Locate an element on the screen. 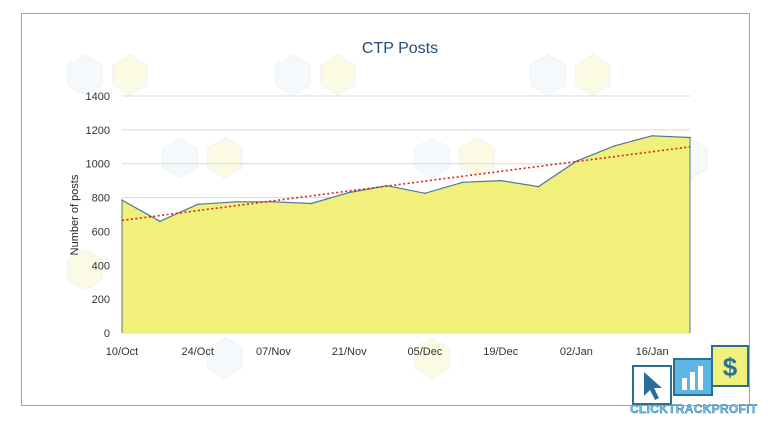 This screenshot has width=768, height=432. y-tick-label: 200 is located at coordinates (101, 300).